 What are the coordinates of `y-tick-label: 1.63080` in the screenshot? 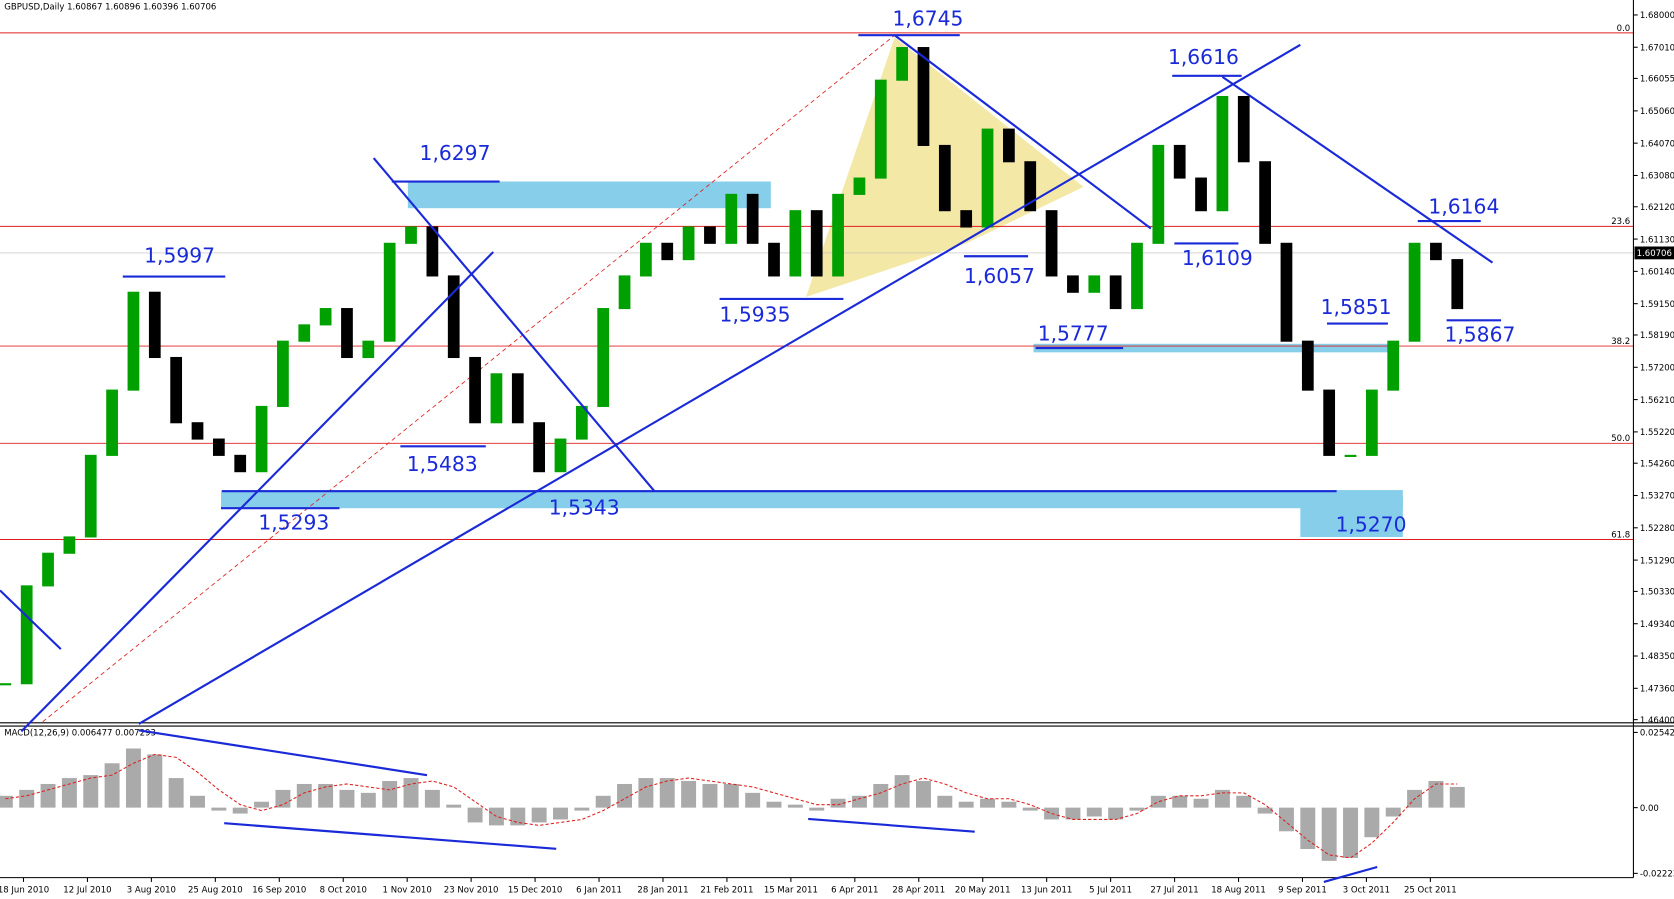 It's located at (1657, 177).